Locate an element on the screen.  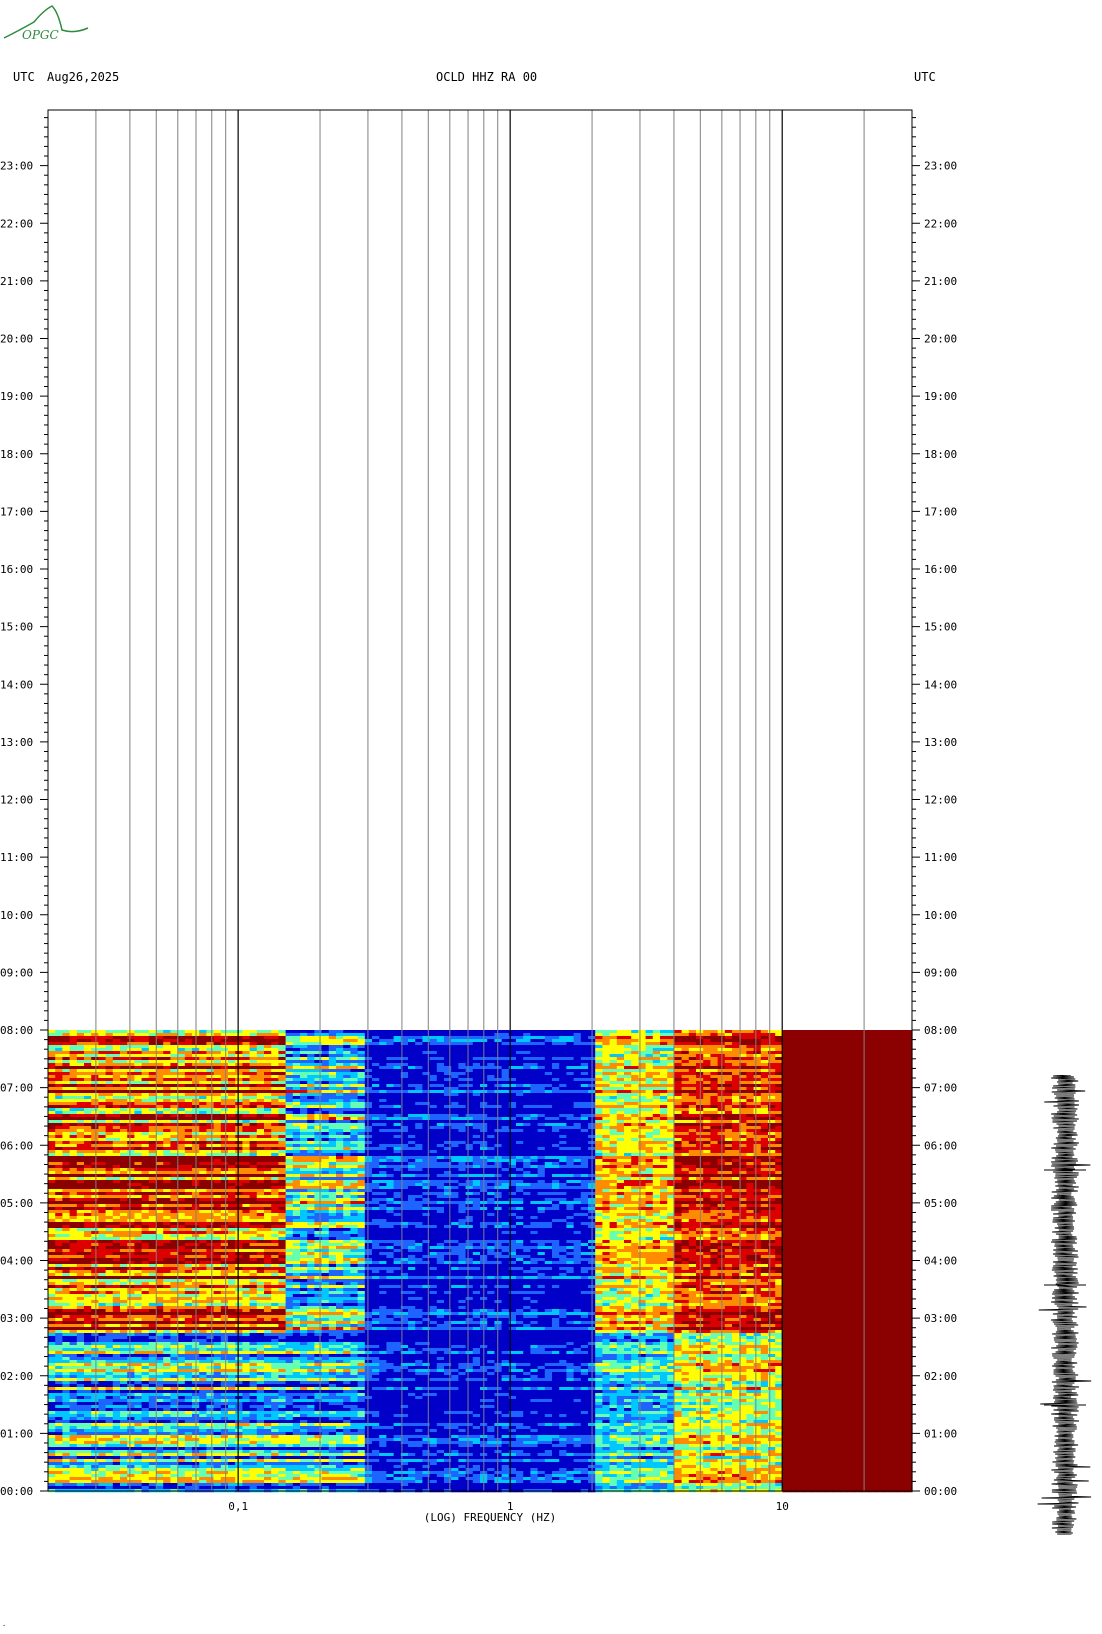
y-tick-label-right: 05:00 is located at coordinates (940, 1203).